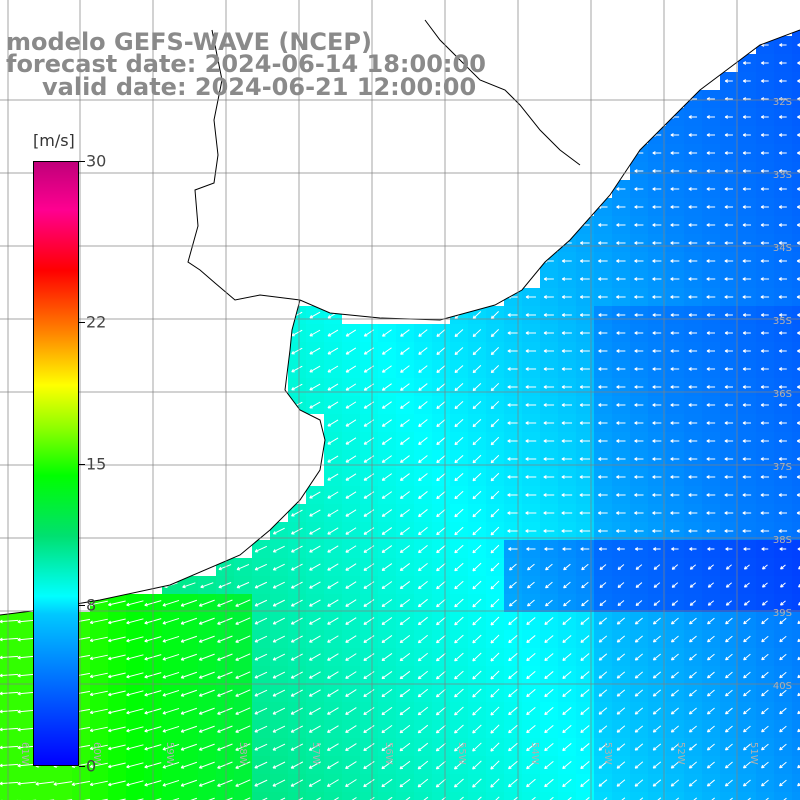 Image resolution: width=800 pixels, height=800 pixels. Describe the element at coordinates (96, 753) in the screenshot. I see `lon-label: 60W` at that location.